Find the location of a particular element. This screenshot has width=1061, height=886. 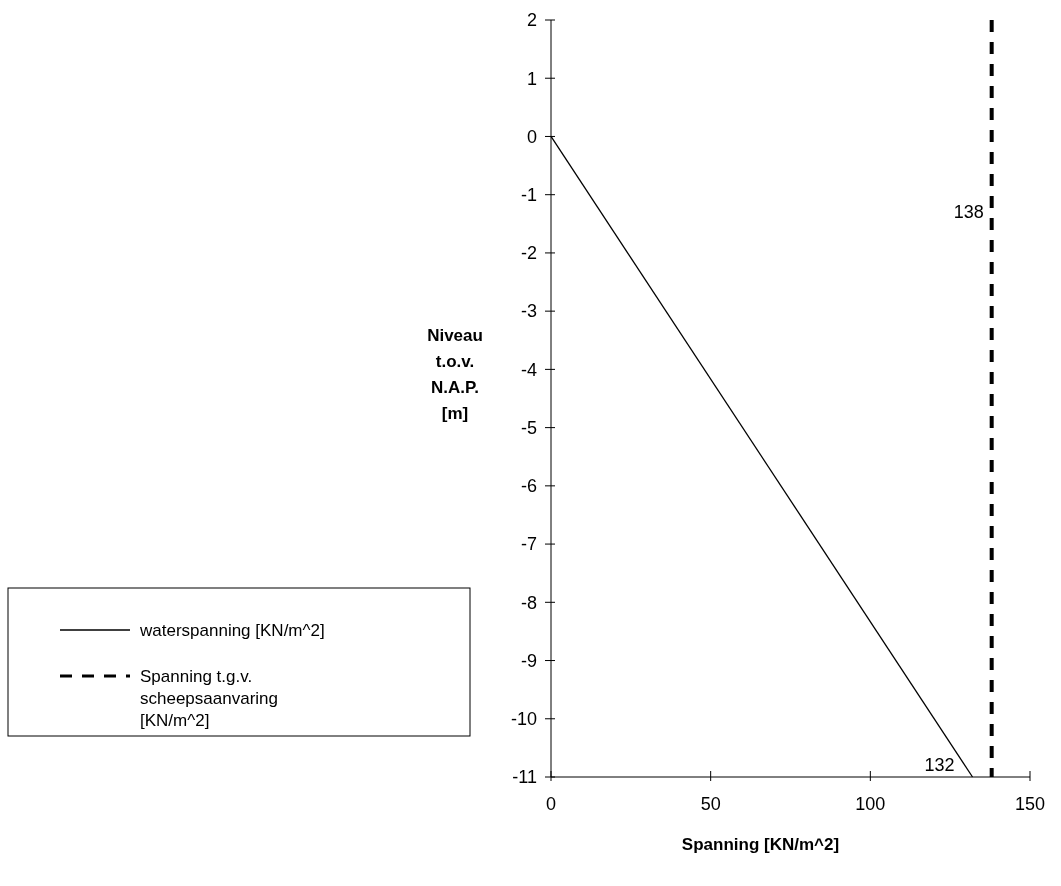

annotation: 138 is located at coordinates (968, 212).